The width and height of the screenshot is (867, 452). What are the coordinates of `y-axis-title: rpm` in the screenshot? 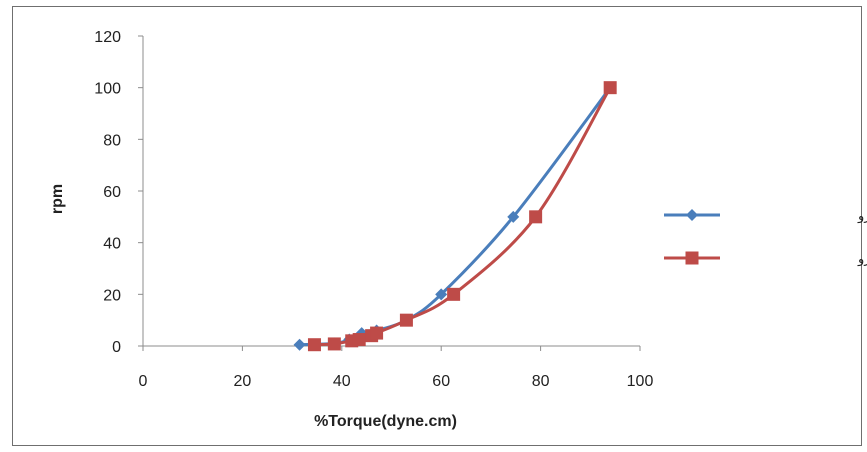 It's located at (57, 199).